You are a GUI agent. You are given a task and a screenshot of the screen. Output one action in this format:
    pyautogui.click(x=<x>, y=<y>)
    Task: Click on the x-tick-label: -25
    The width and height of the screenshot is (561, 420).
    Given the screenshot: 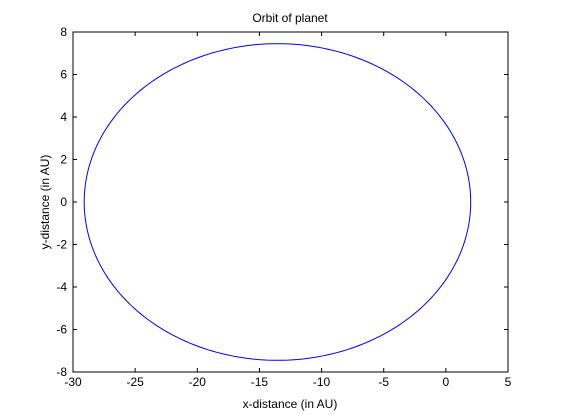 What is the action you would take?
    pyautogui.click(x=135, y=382)
    